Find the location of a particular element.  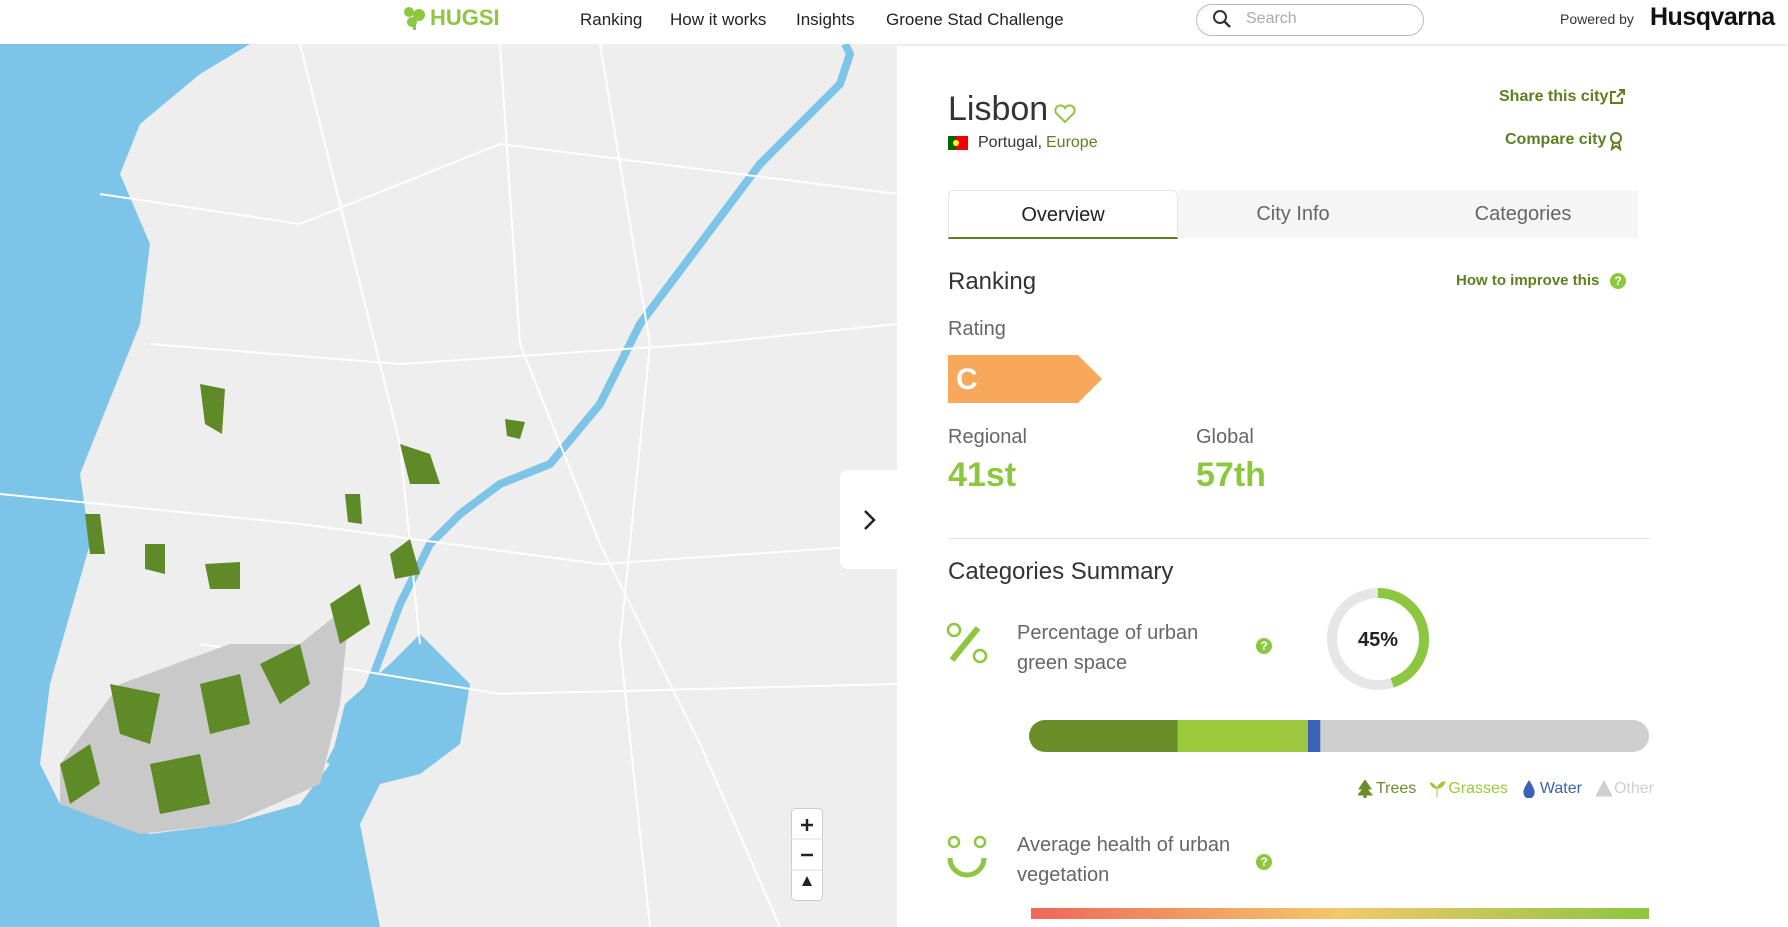

header is located at coordinates (894, 22).